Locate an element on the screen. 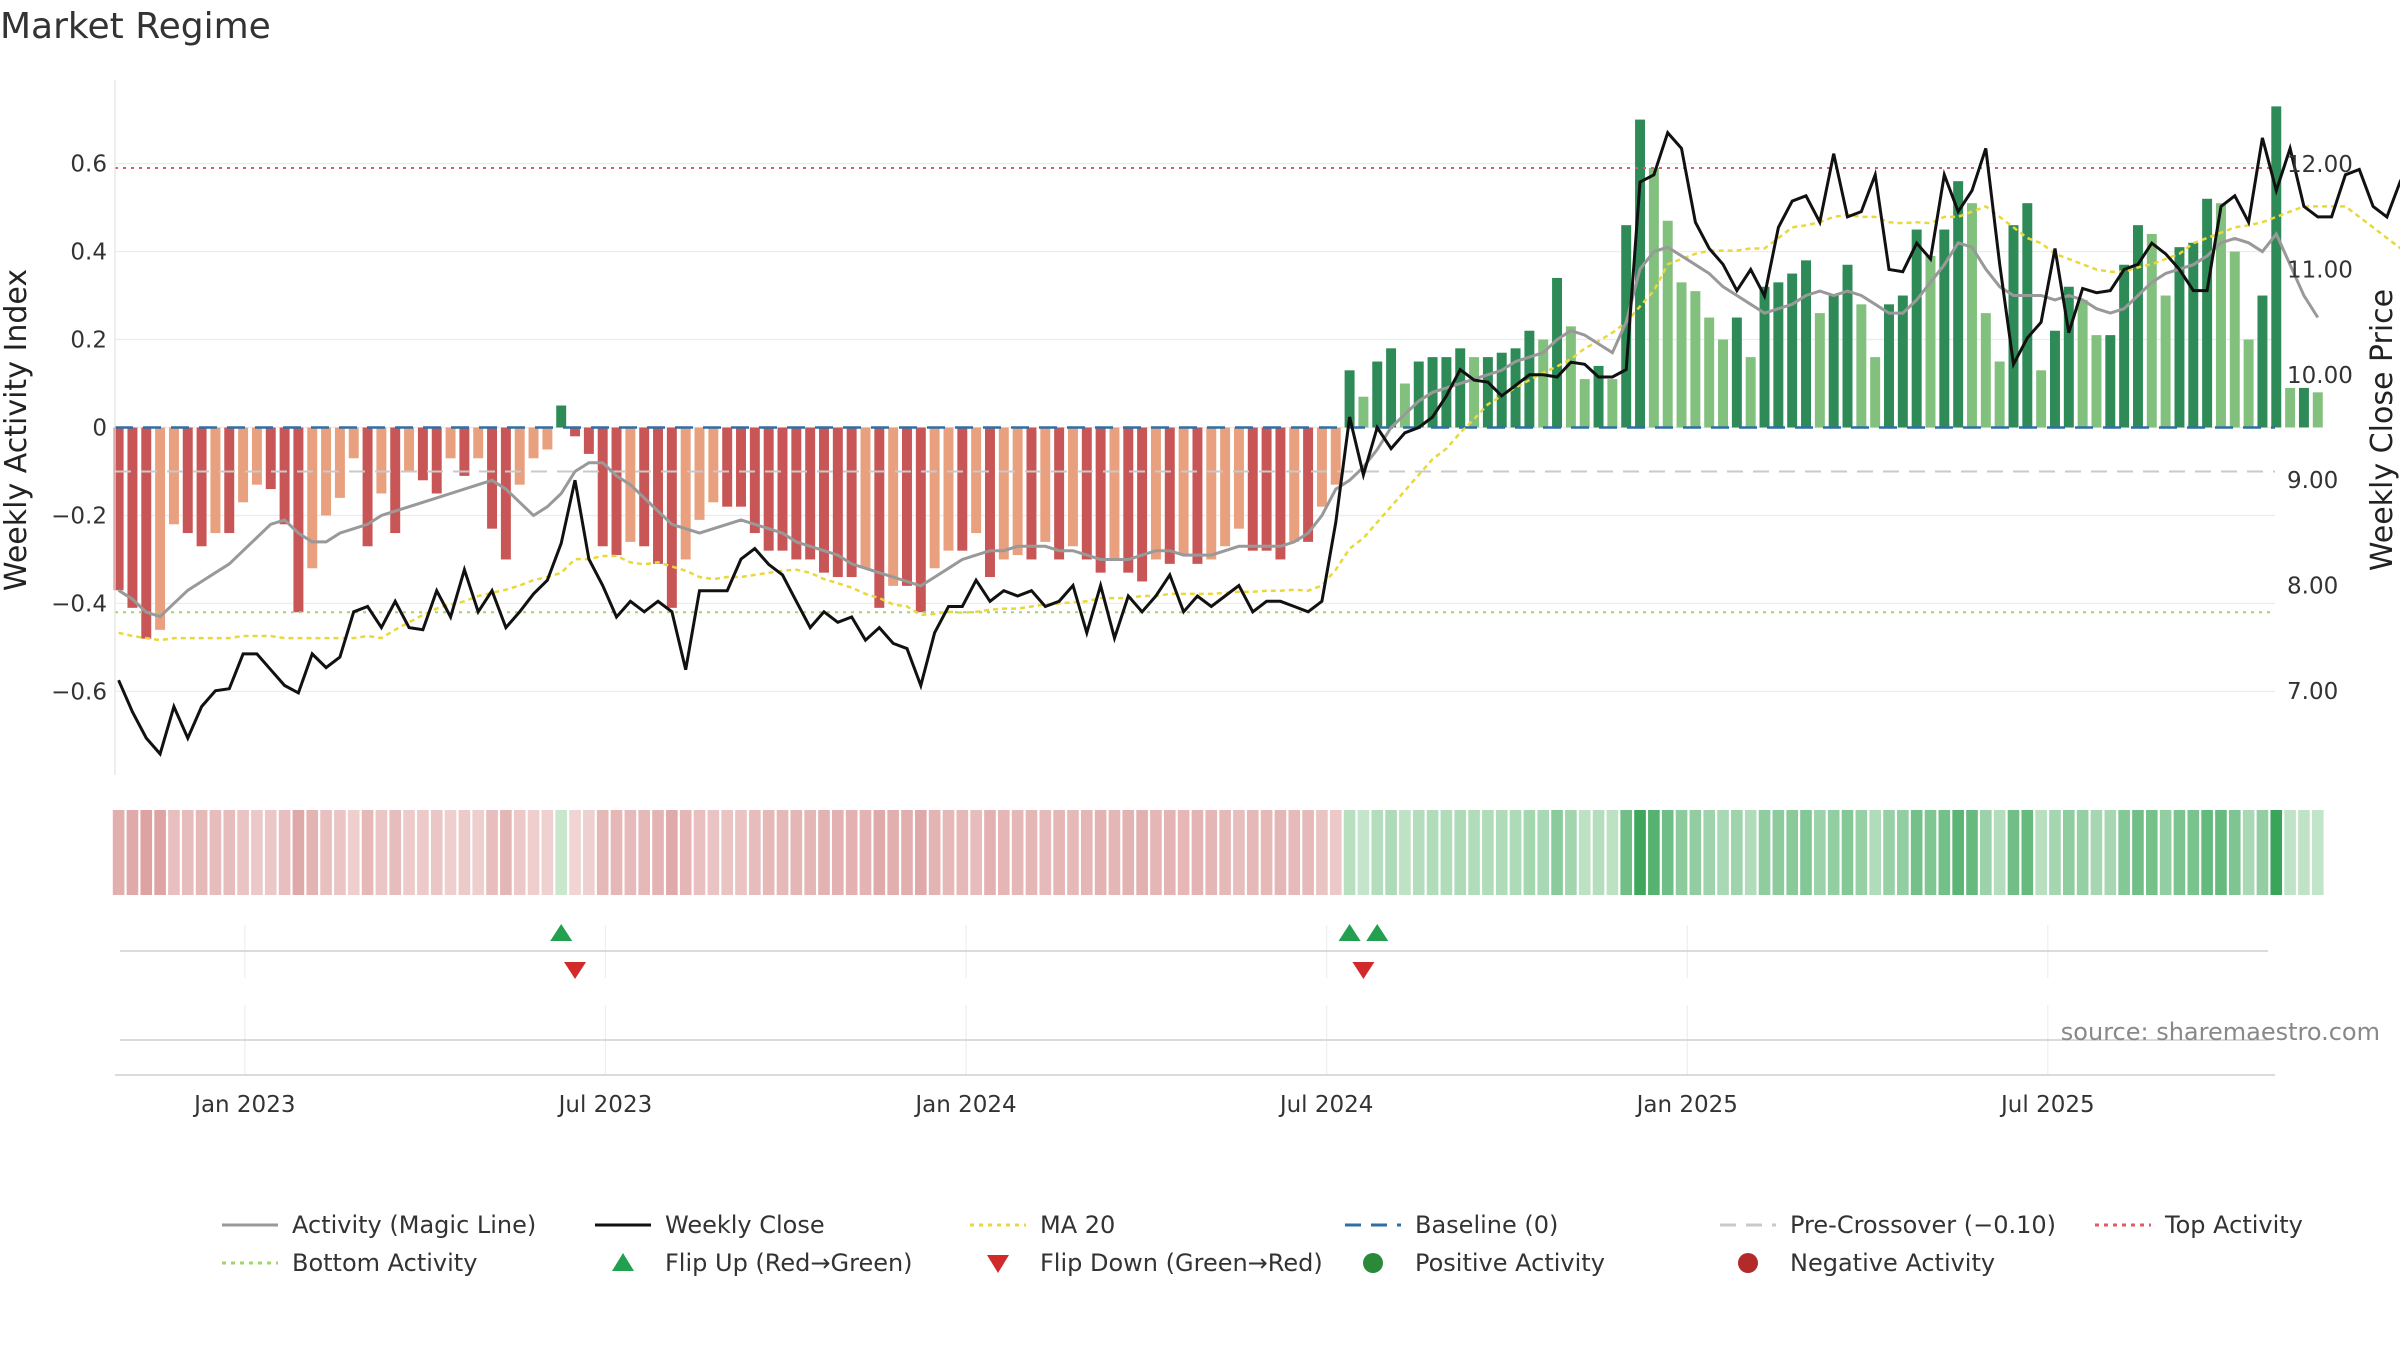 Image resolution: width=2400 pixels, height=1350 pixels. legend-label: Flip Down (Green→Red) is located at coordinates (1181, 1263).